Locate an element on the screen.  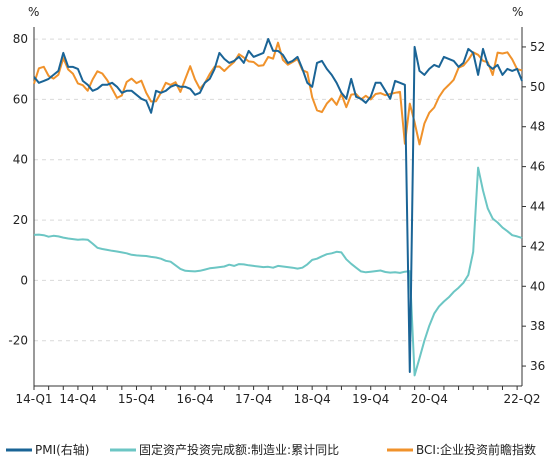
right-tick-label: 48 is located at coordinates (537, 127).